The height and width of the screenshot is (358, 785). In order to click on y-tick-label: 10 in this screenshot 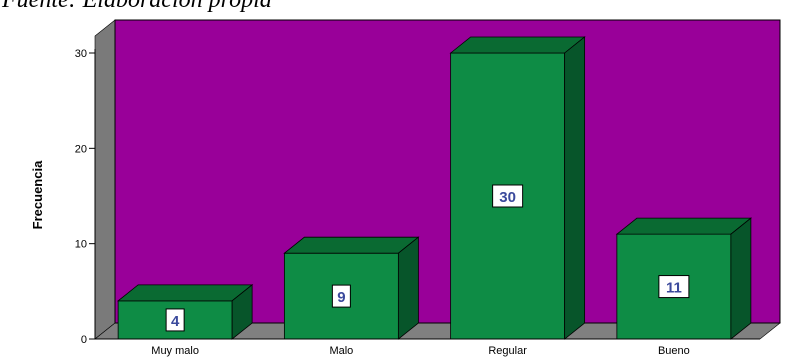, I will do `click(81, 245)`.